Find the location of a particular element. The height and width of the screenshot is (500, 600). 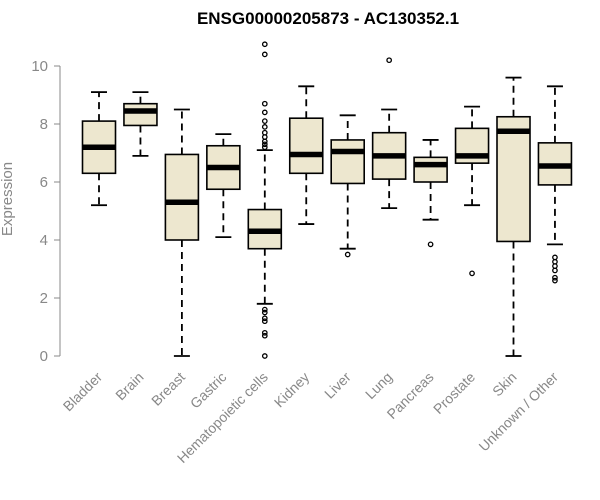

x-tick-label: Brain is located at coordinates (129, 386).